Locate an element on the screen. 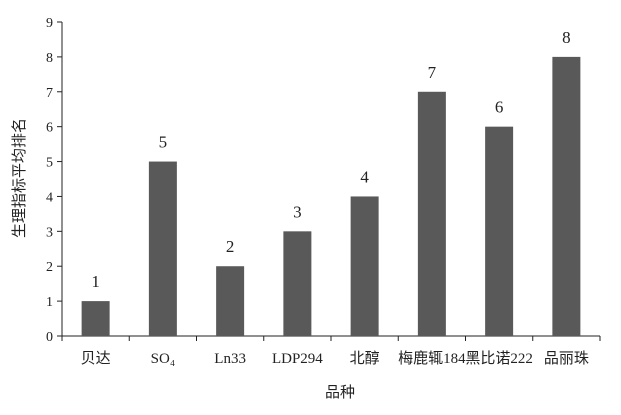 The image size is (621, 415). data-label: 8 is located at coordinates (566, 37).